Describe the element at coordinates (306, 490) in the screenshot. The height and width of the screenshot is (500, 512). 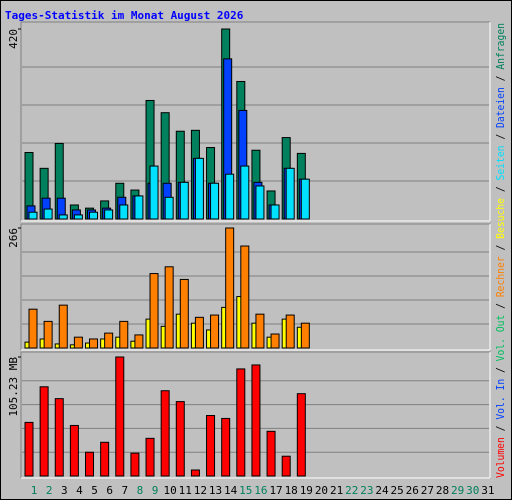
I see `x-tick-label: 19` at that location.